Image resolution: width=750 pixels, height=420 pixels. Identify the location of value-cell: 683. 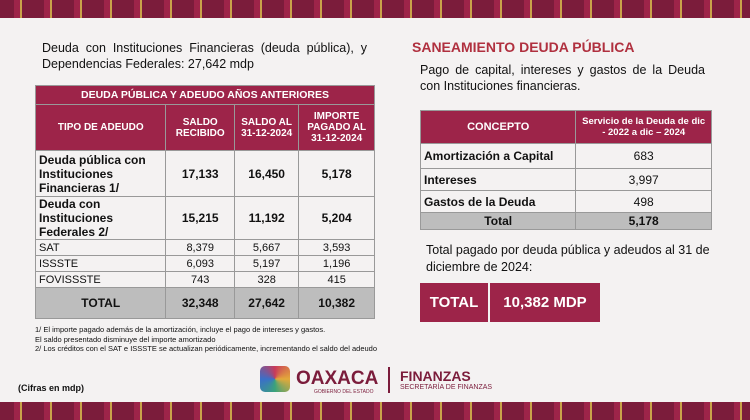
(643, 156).